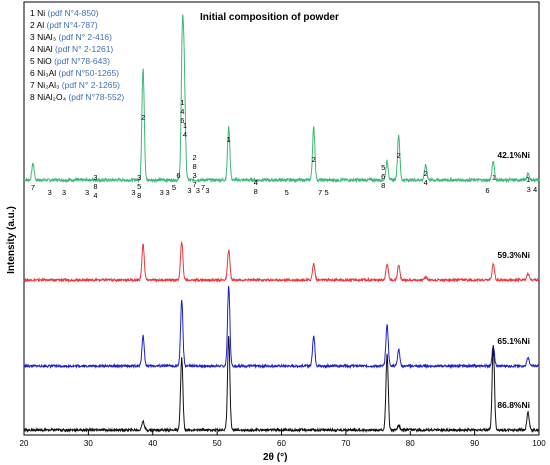 Image resolution: width=550 pixels, height=465 pixels. What do you see at coordinates (269, 17) in the screenshot?
I see `chart-title: Initial composition of powder` at bounding box center [269, 17].